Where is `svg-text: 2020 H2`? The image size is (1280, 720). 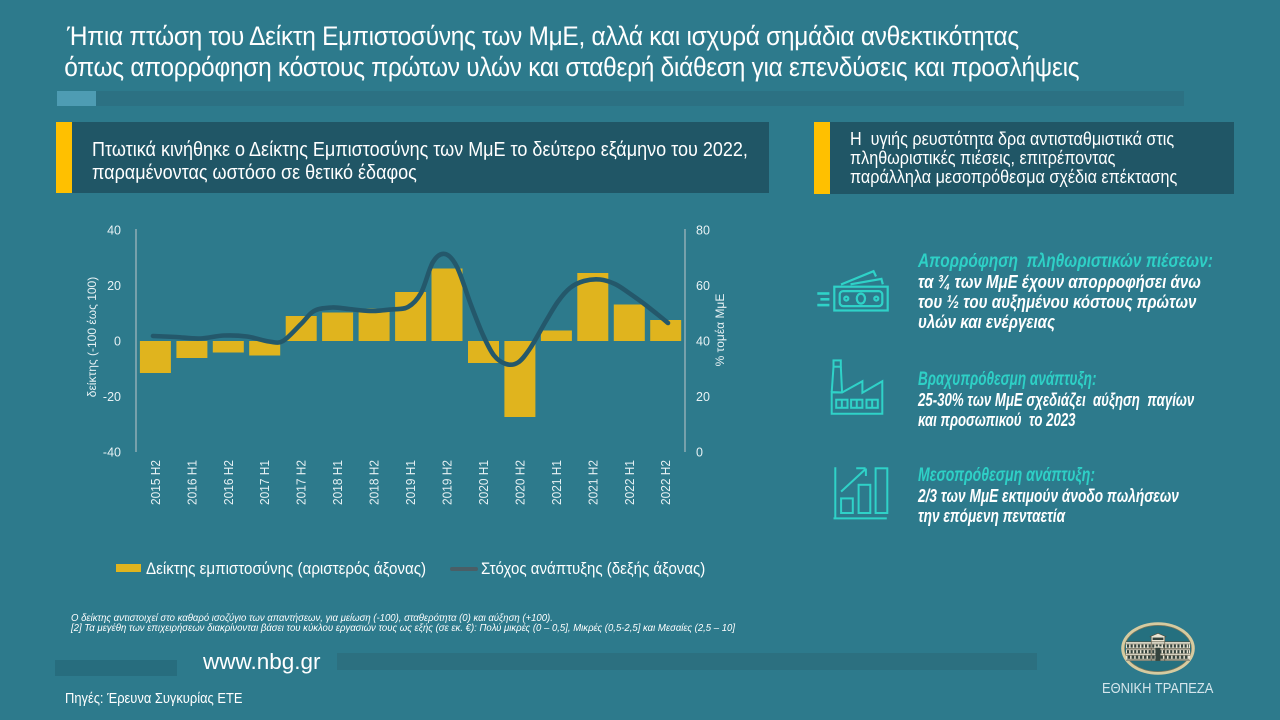 svg-text: 2020 H2 is located at coordinates (519, 482).